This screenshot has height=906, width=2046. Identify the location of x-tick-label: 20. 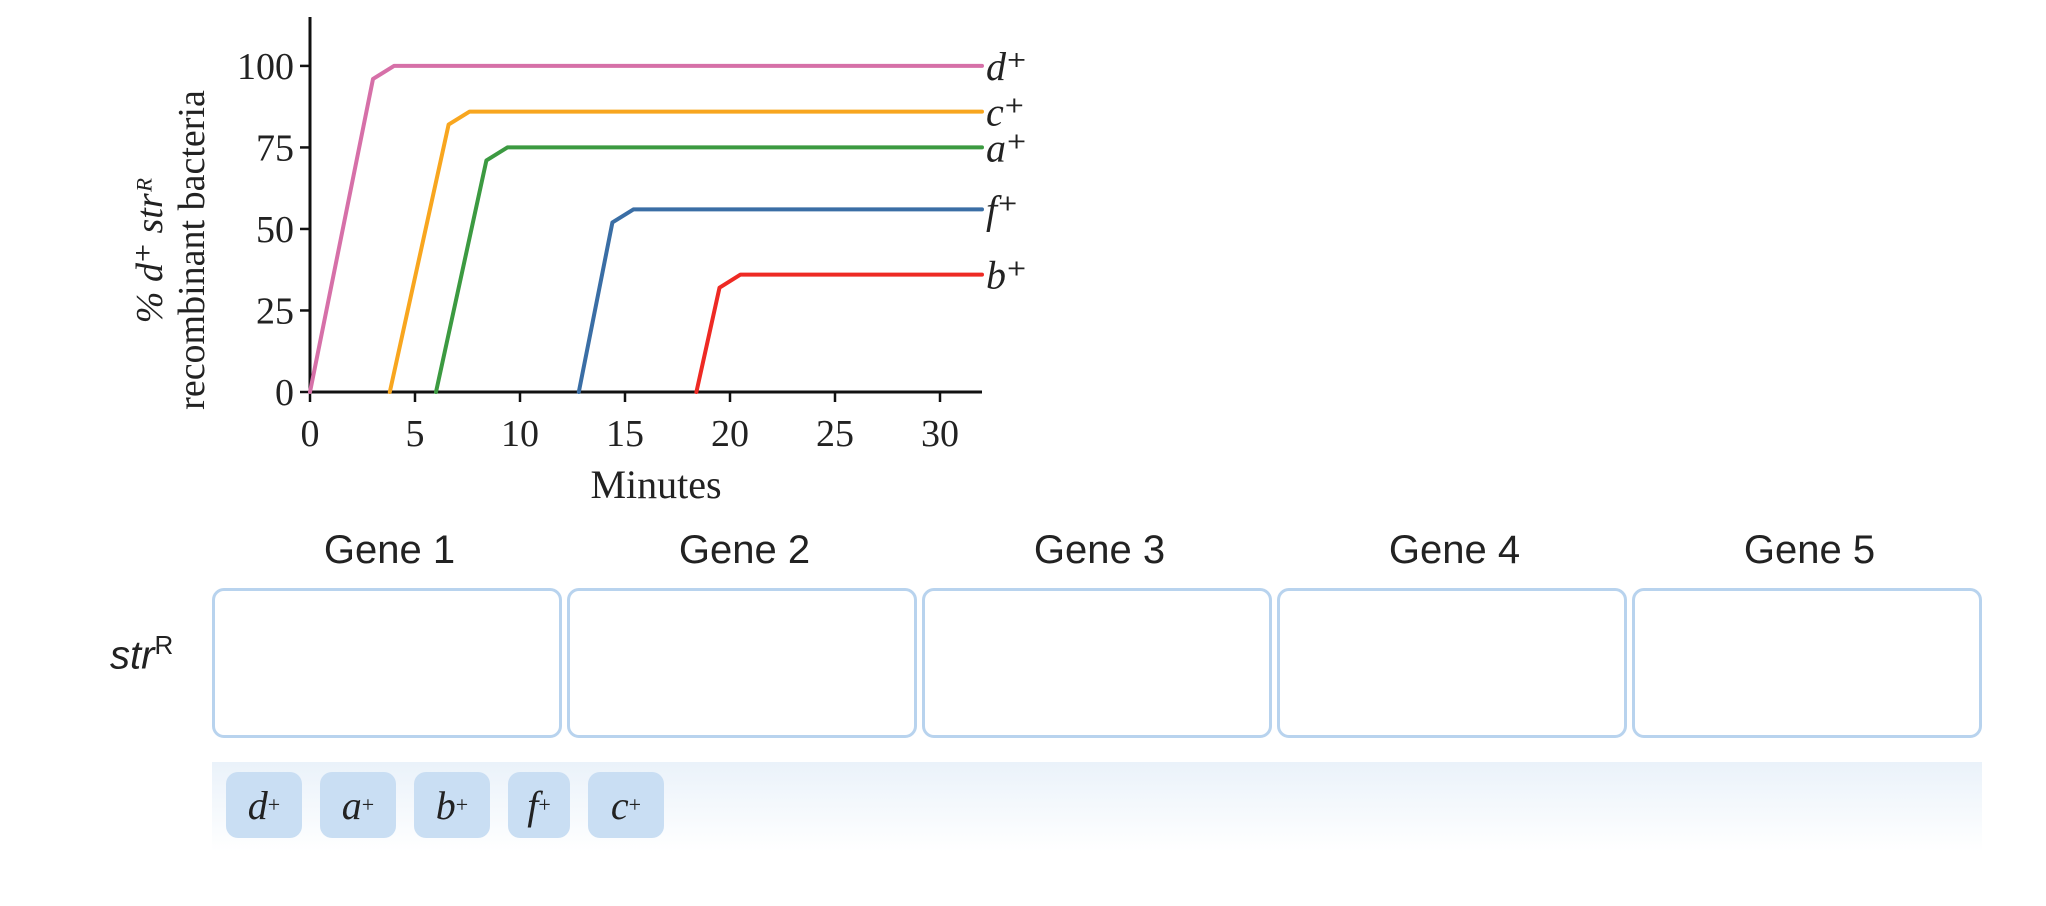
(730, 434).